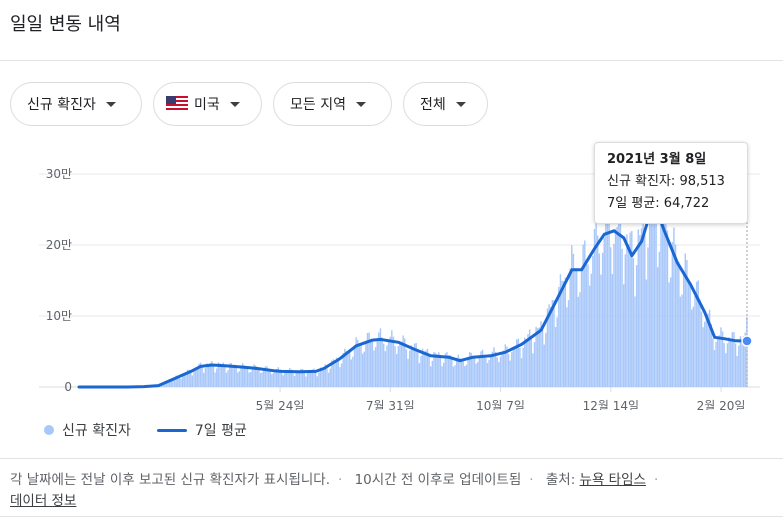 The width and height of the screenshot is (783, 520). What do you see at coordinates (76, 104) in the screenshot?
I see `filter-cases-chip: 신규 확진자` at bounding box center [76, 104].